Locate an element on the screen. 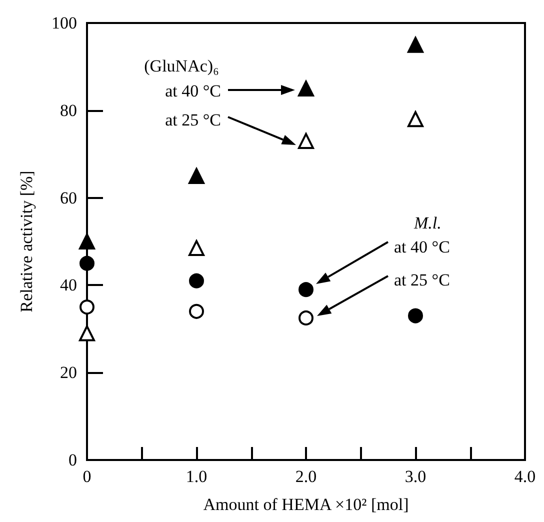 This screenshot has height=522, width=544. x-tick-label: 2.0 is located at coordinates (306, 476).